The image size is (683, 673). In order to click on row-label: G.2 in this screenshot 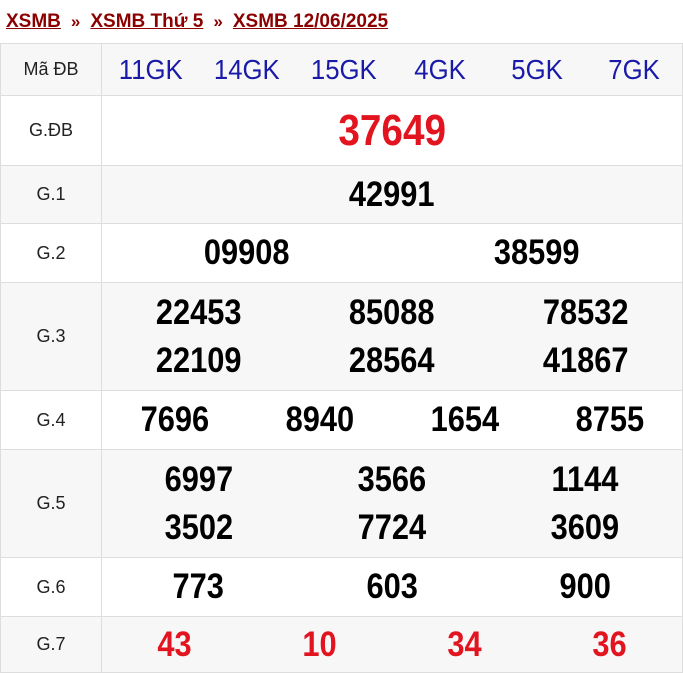, I will do `click(51, 253)`.